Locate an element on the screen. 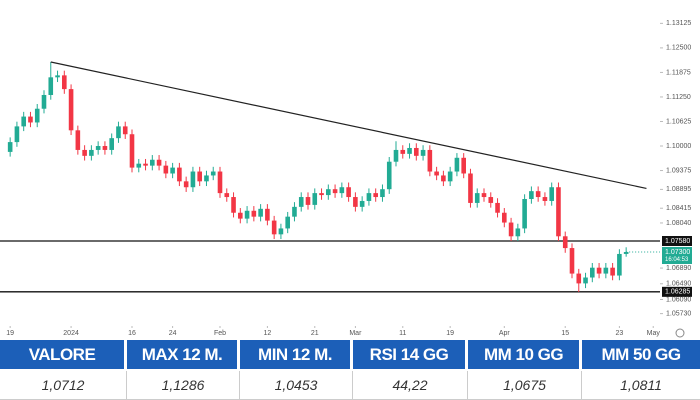 The width and height of the screenshot is (700, 400). y-tick-label: 1.08895 is located at coordinates (678, 189).